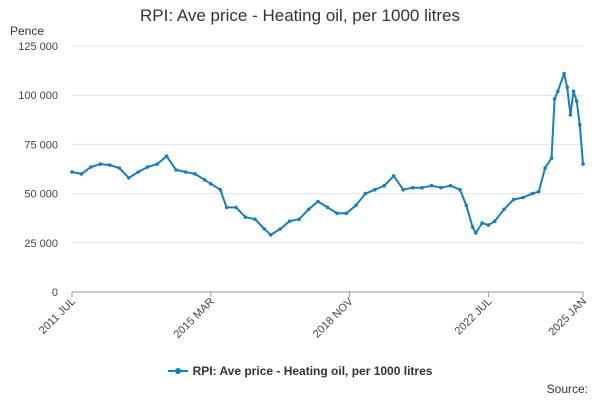  Describe the element at coordinates (38, 47) in the screenshot. I see `y-tick-label: 125 000` at that location.